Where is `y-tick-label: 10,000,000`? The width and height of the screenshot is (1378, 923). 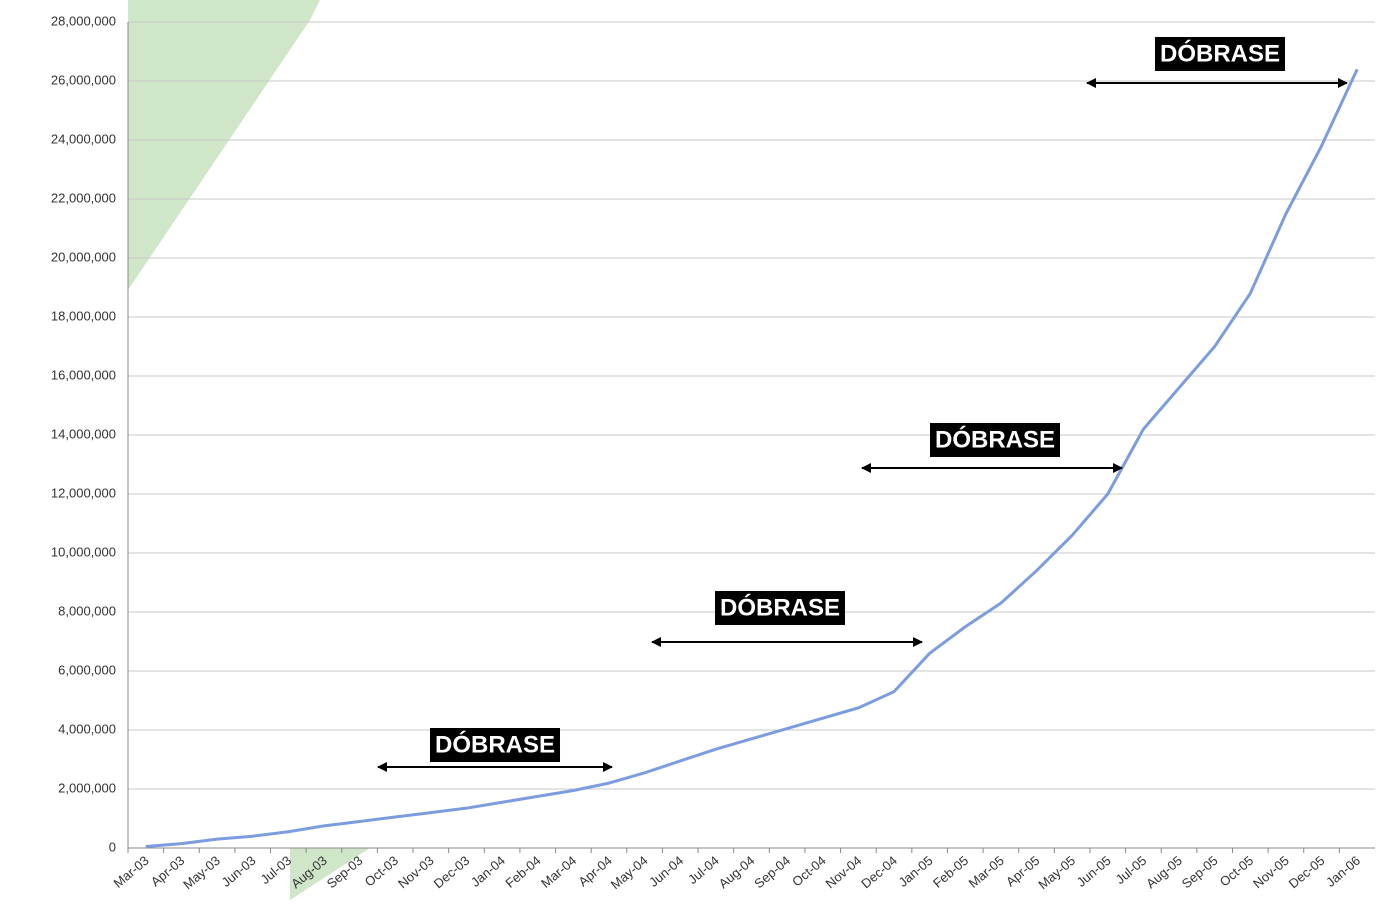
y-tick-label: 10,000,000 is located at coordinates (83, 551).